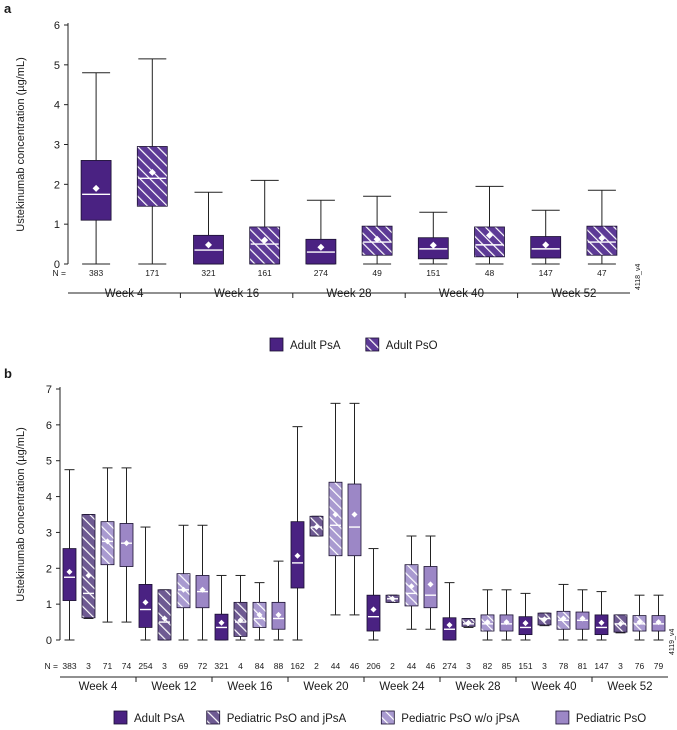 This screenshot has width=677, height=730. I want to click on legend-label: Pediatric PsO, so click(611, 719).